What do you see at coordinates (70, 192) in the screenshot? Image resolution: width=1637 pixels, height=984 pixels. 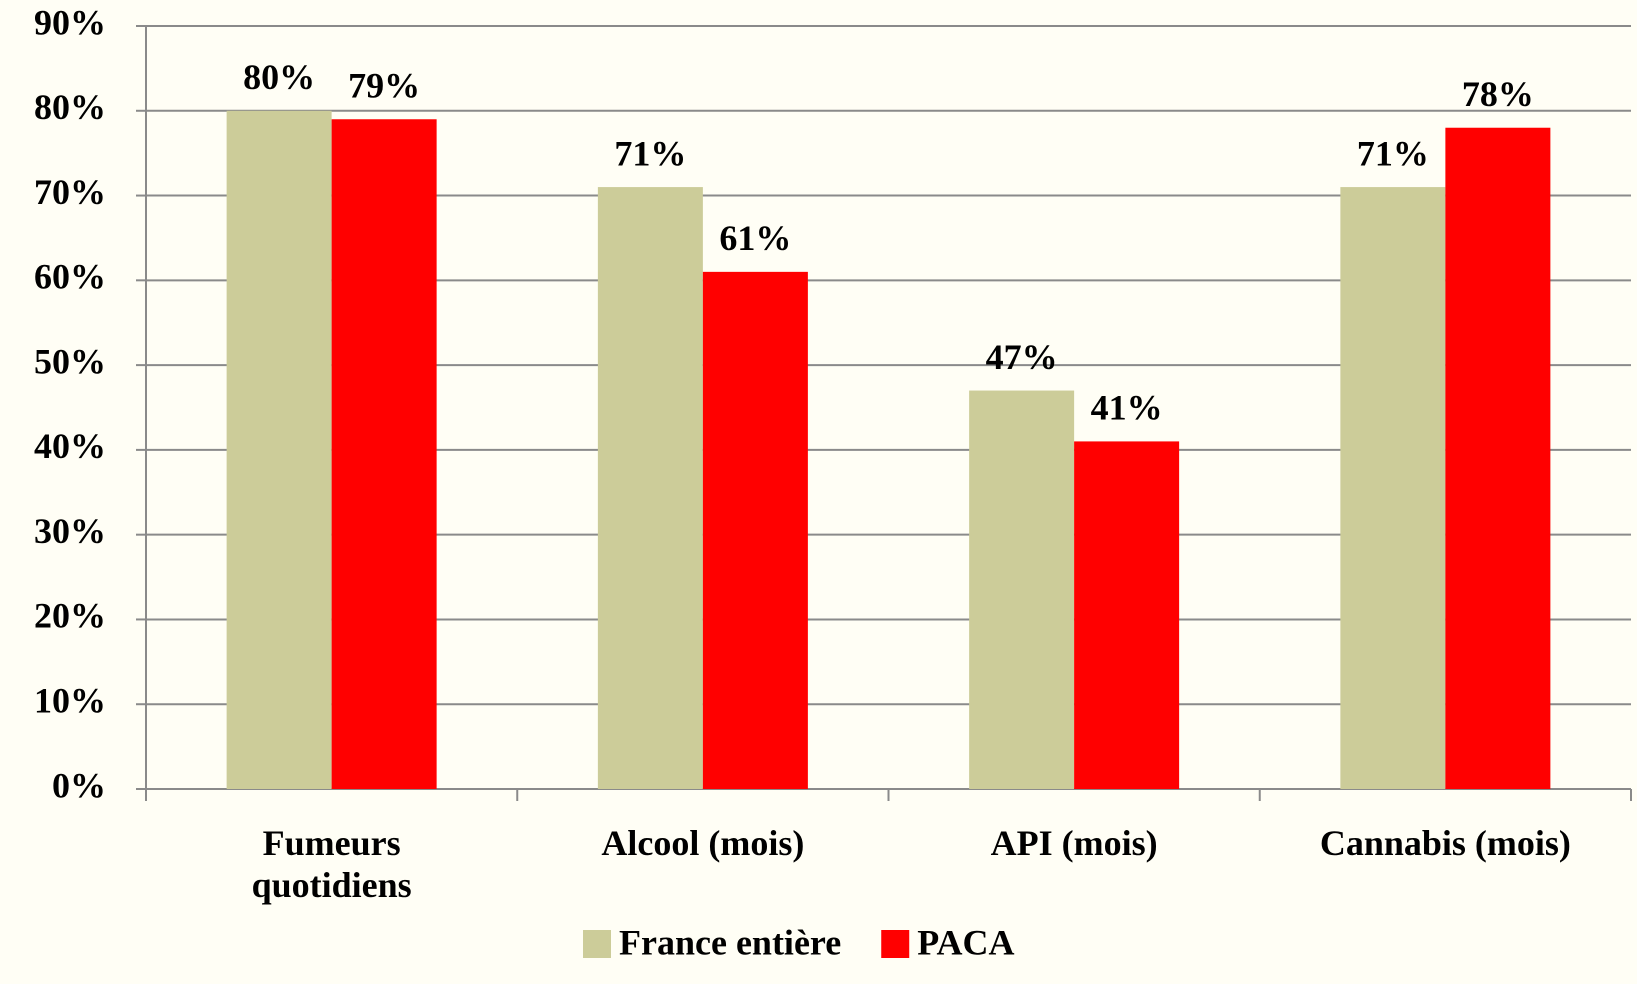 I see `y-tick-label: 70%` at bounding box center [70, 192].